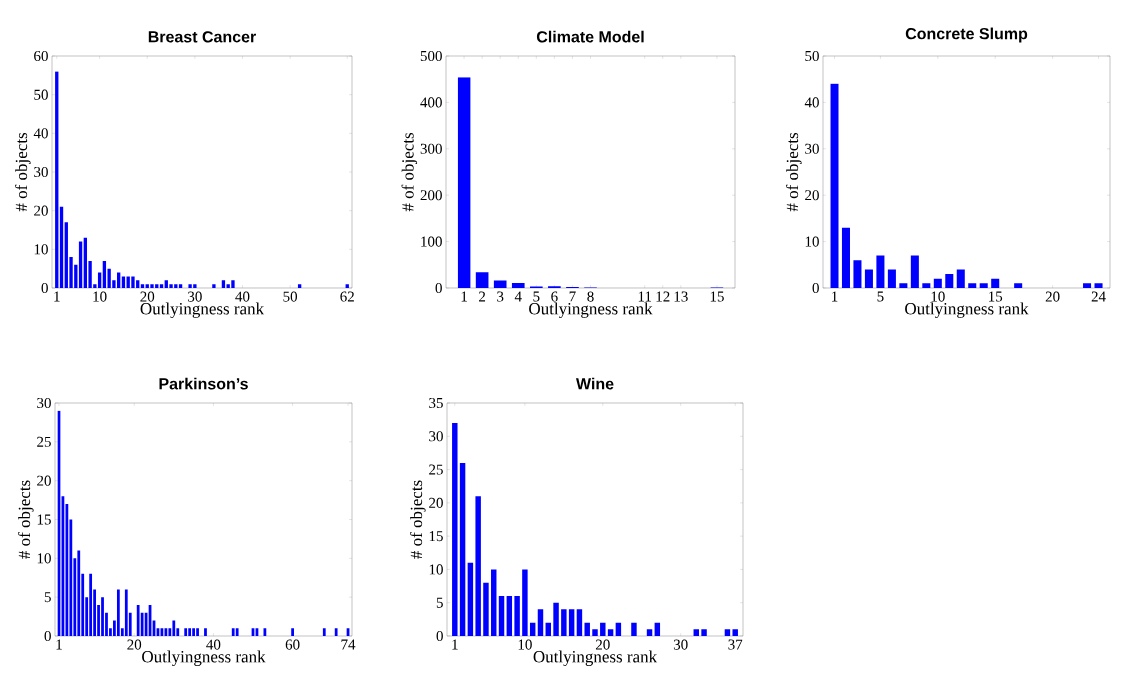  Describe the element at coordinates (57, 296) in the screenshot. I see `x-tick-label: 1` at that location.